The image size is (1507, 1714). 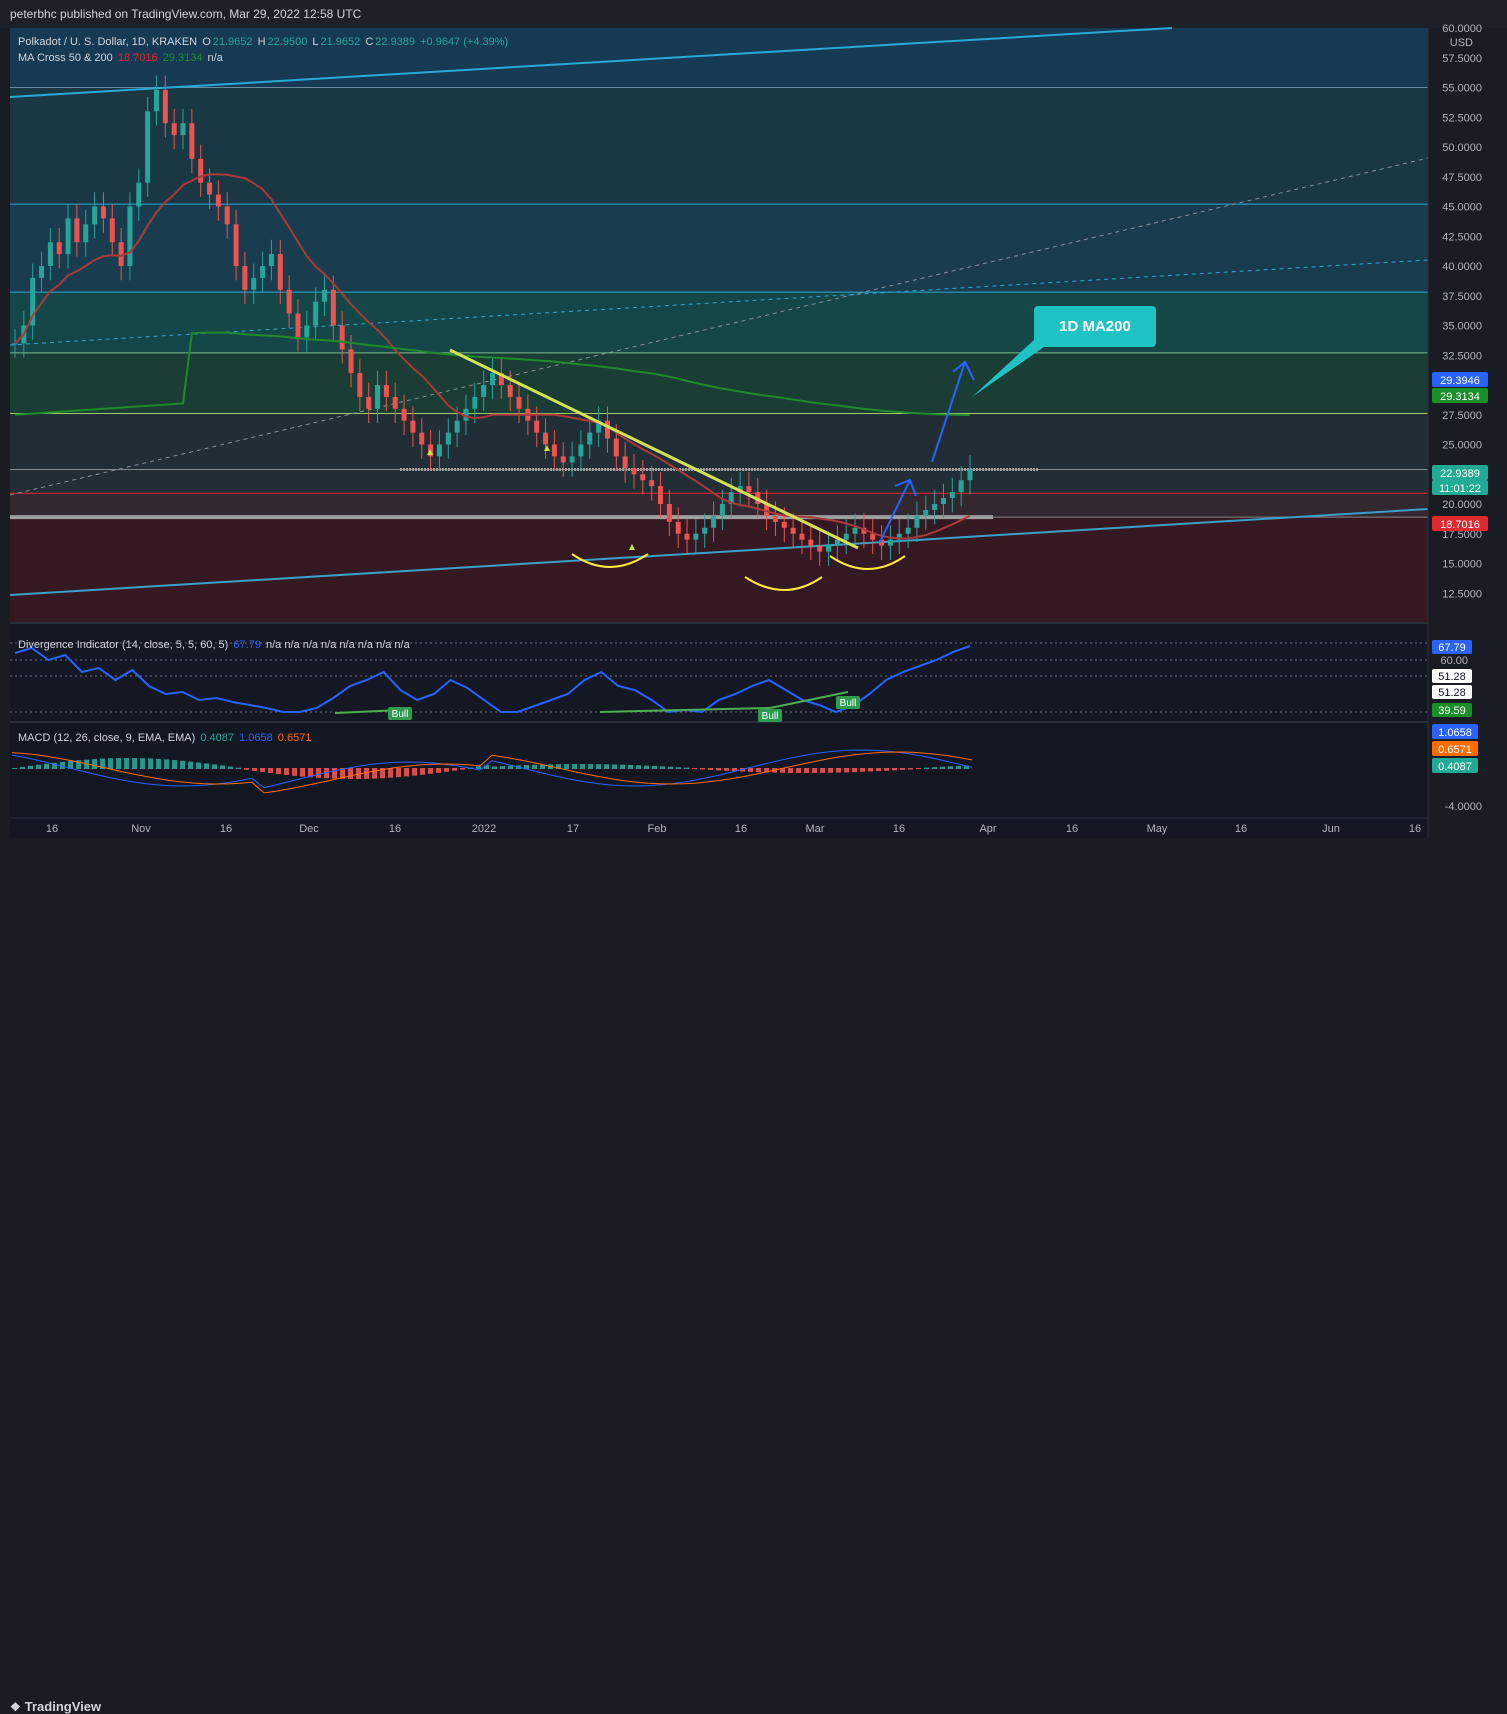 I want to click on time-axis-label: May, so click(x=1157, y=829).